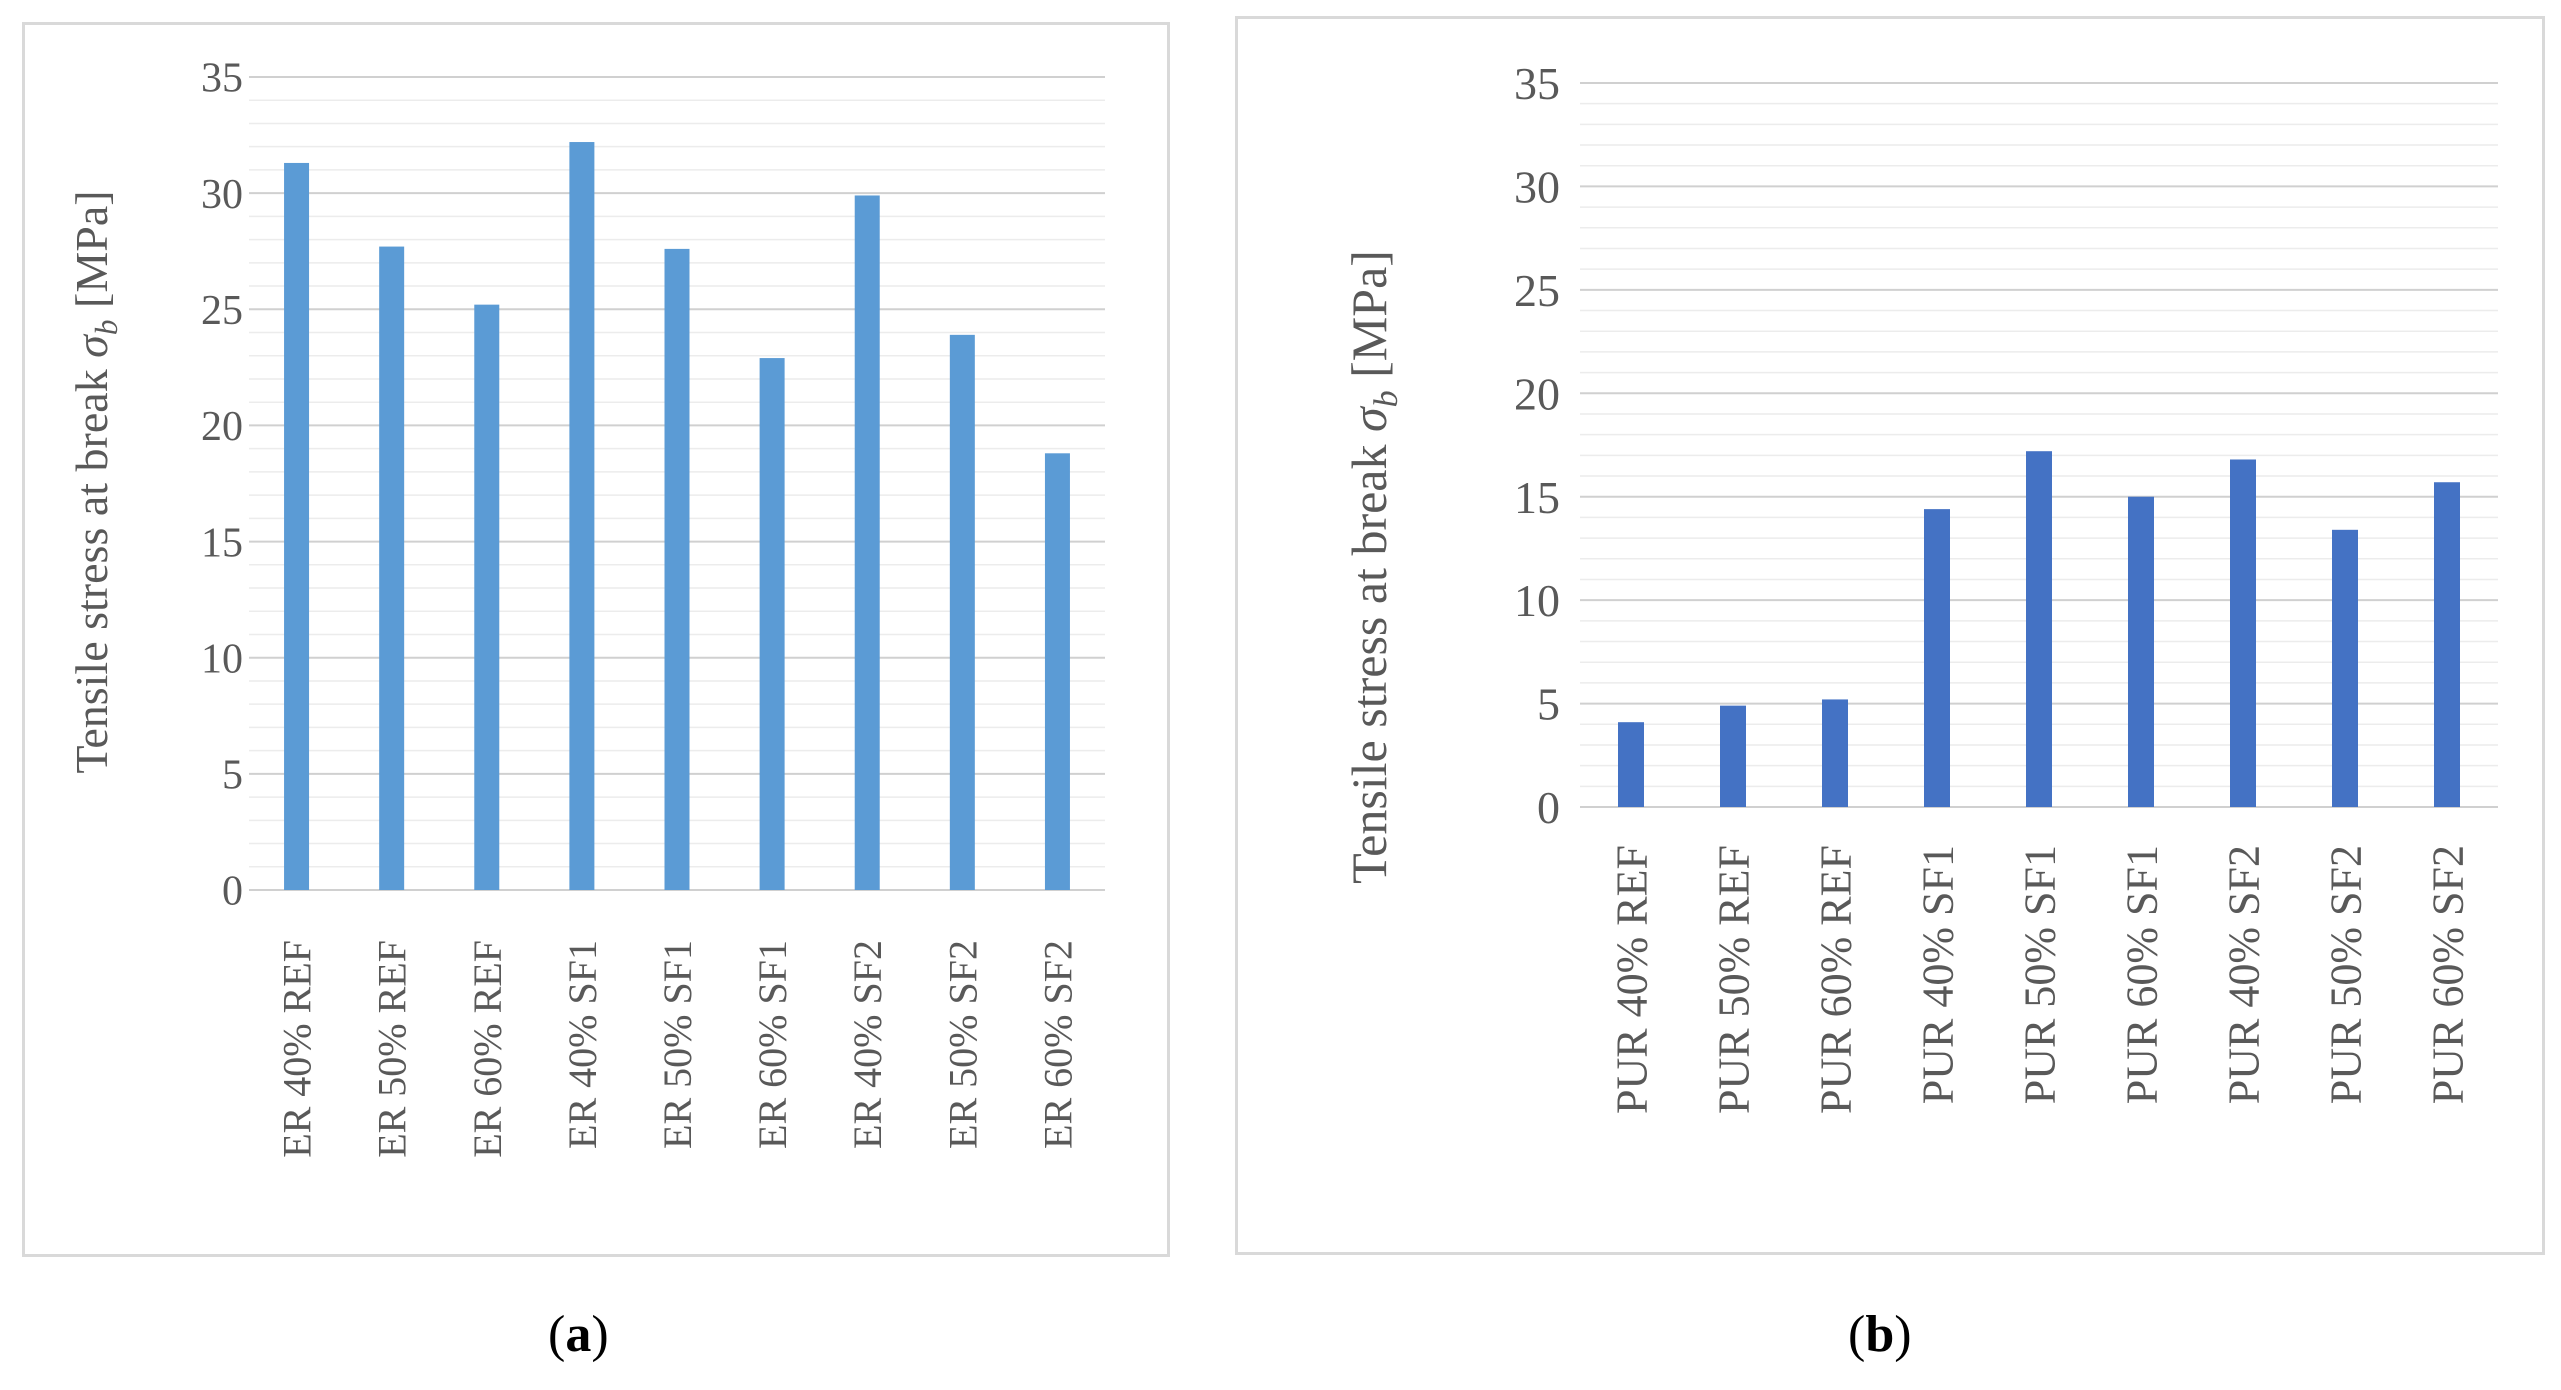 This screenshot has height=1390, width=2561. What do you see at coordinates (2141, 974) in the screenshot?
I see `x-category-label: PUR 60% SF1` at bounding box center [2141, 974].